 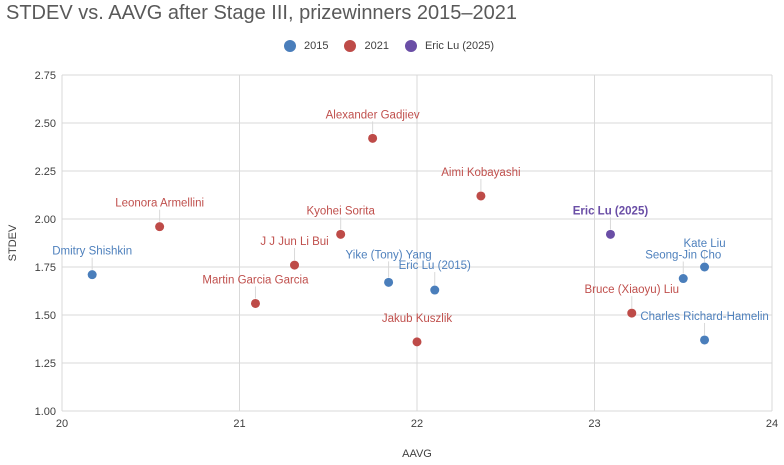 What do you see at coordinates (92, 252) in the screenshot?
I see `data-label-dmitry-shishkin: Dmitry Shishkin` at bounding box center [92, 252].